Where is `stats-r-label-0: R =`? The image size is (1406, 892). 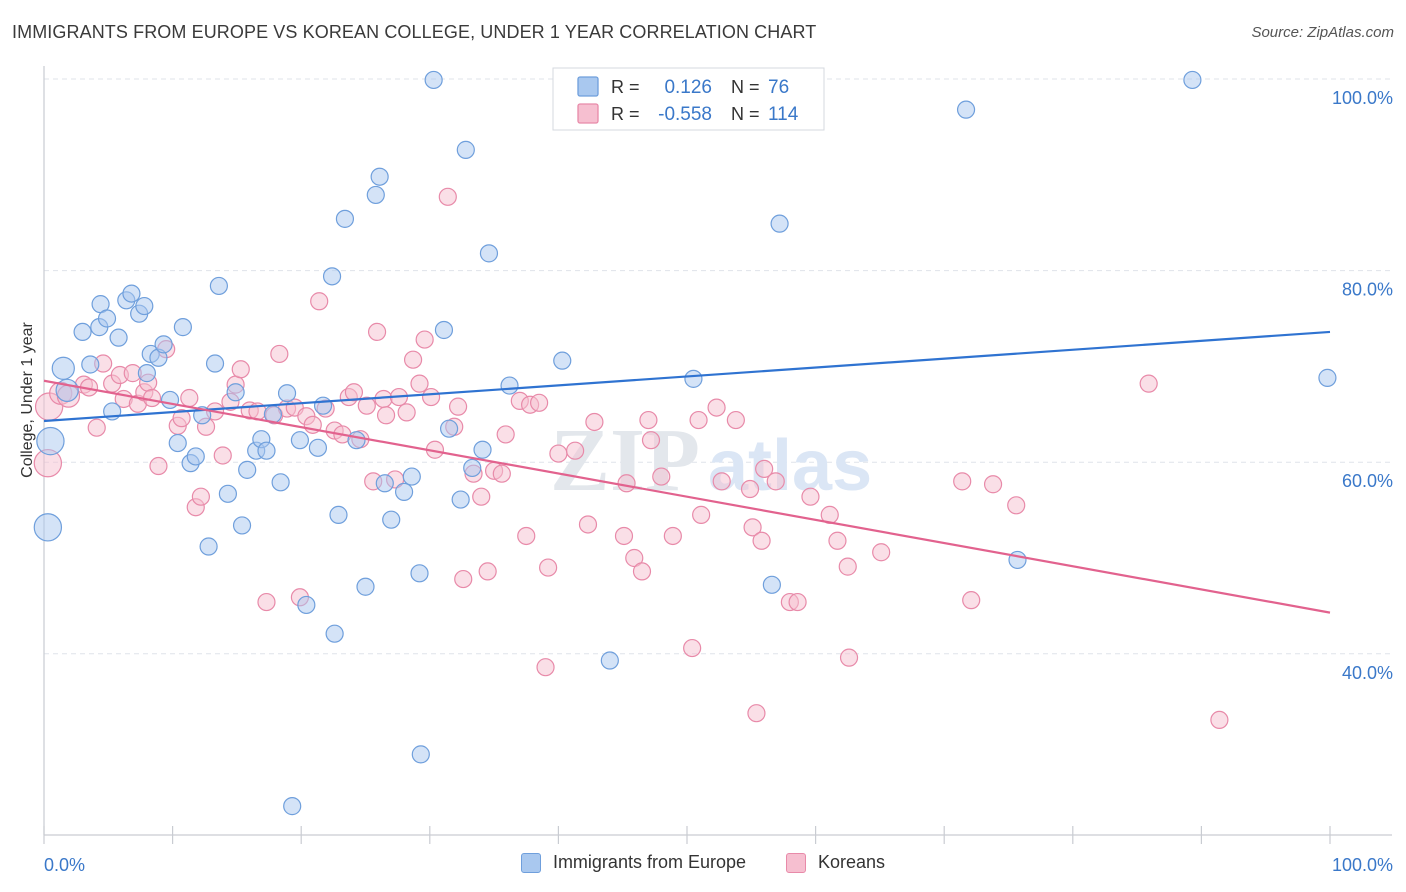 stats-r-label-0: R = is located at coordinates (625, 87).